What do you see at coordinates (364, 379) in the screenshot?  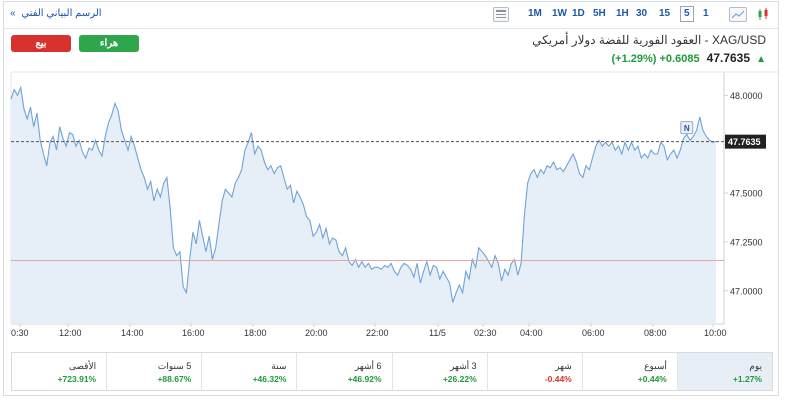 I see `performance-value: +46.92%` at bounding box center [364, 379].